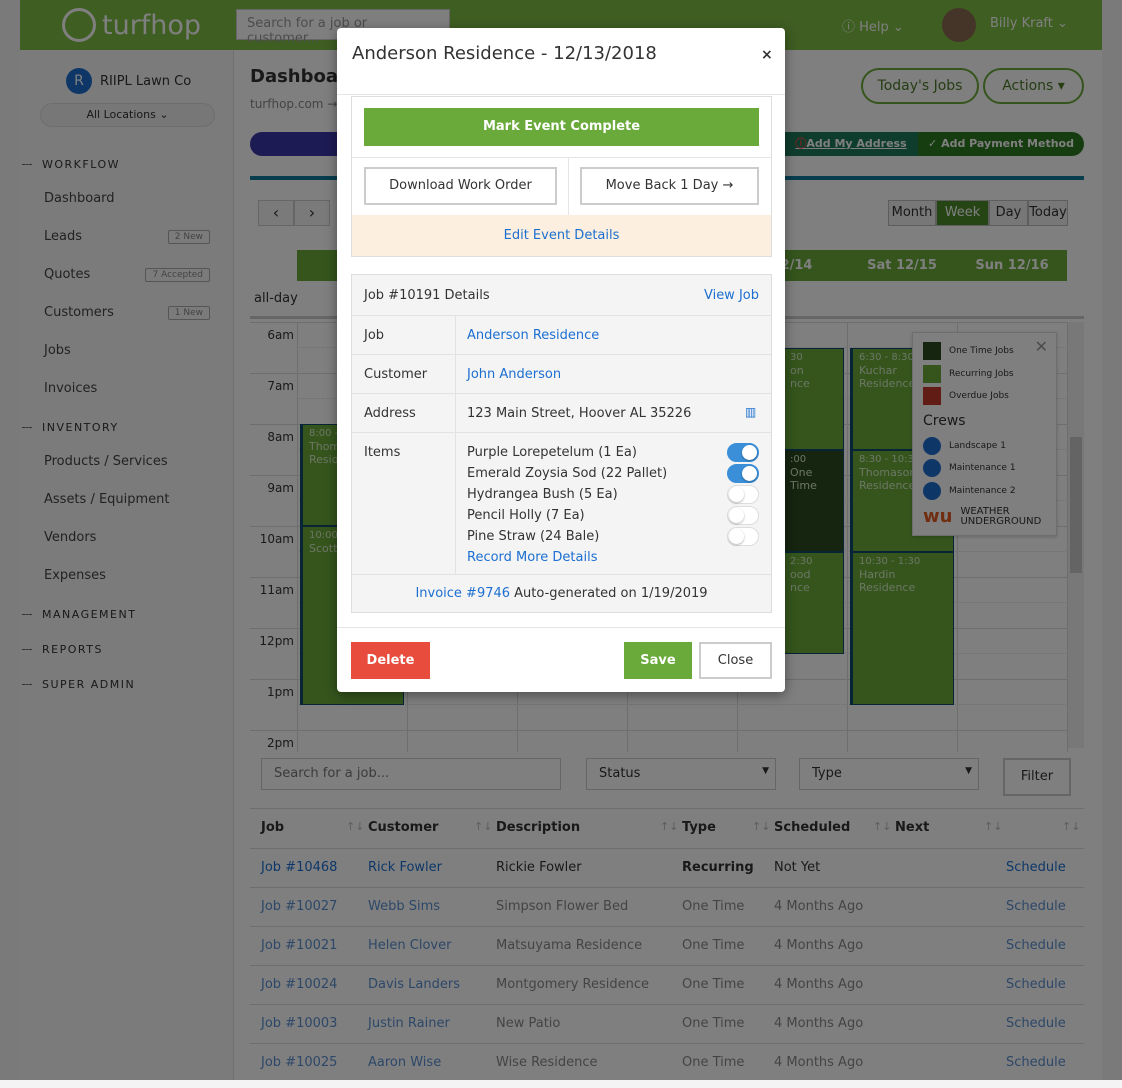  Describe the element at coordinates (382, 452) in the screenshot. I see `items-label: Items` at that location.